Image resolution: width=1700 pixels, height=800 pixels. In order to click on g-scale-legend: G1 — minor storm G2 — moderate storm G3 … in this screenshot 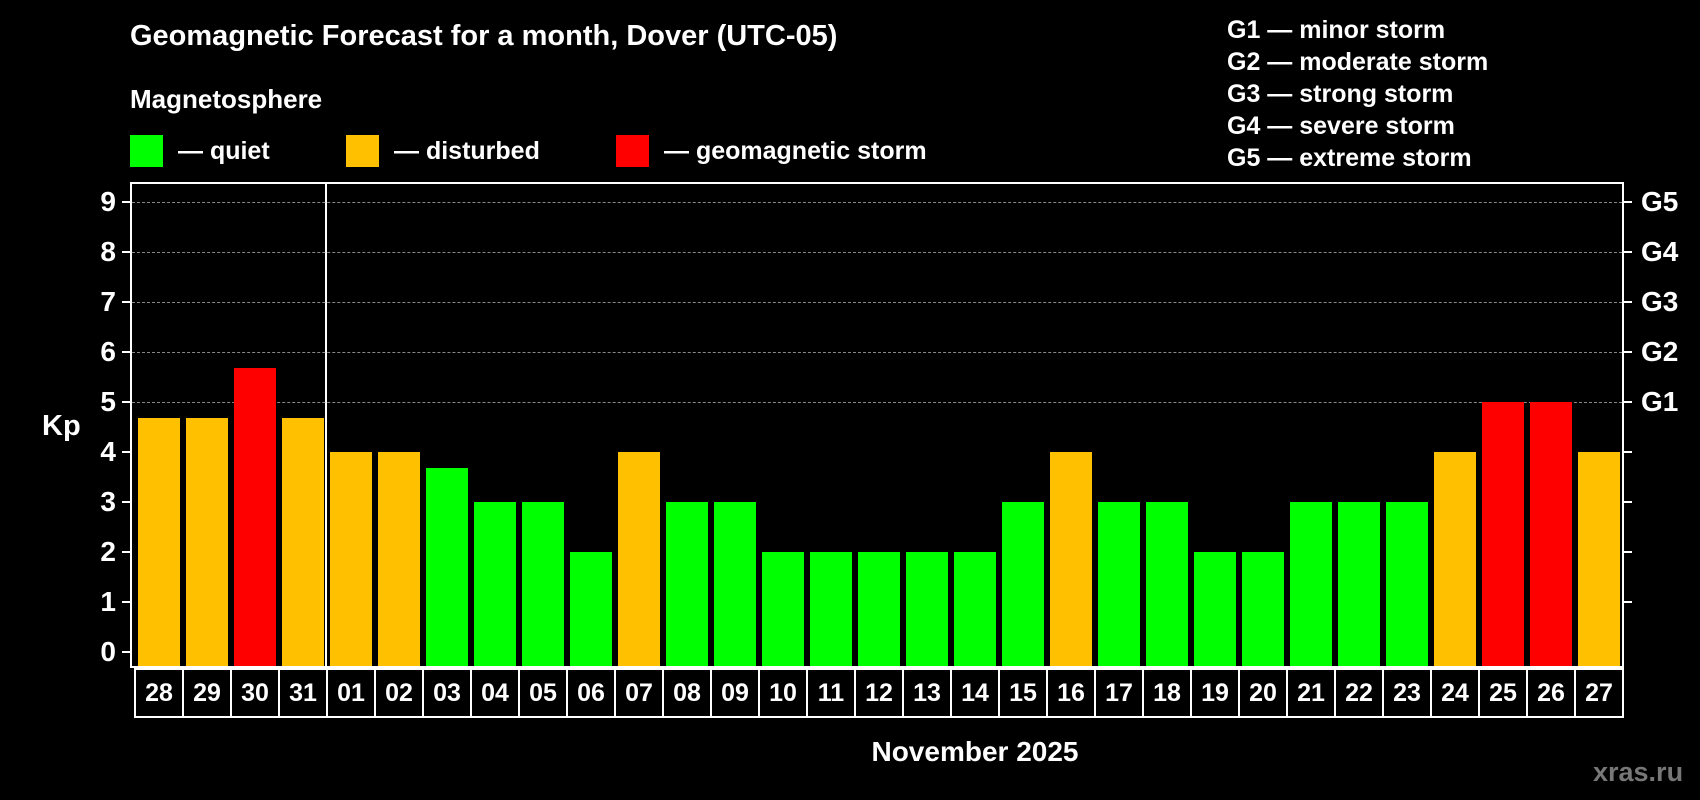, I will do `click(1357, 94)`.